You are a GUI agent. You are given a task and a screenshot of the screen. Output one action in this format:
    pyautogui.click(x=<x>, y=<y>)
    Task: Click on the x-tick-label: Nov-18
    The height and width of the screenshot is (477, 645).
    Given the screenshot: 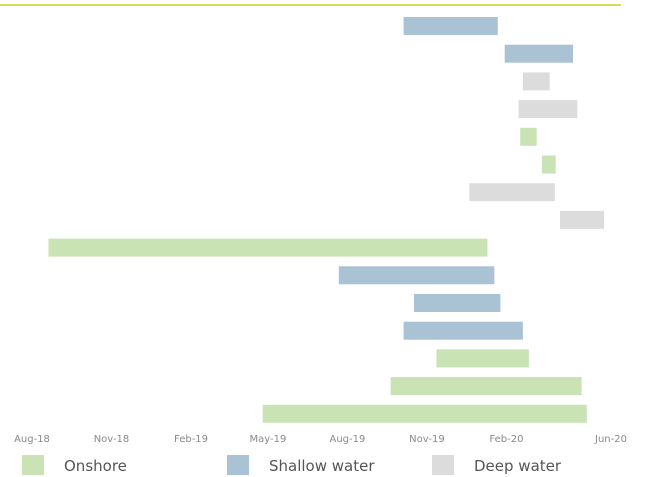 What is the action you would take?
    pyautogui.click(x=112, y=439)
    